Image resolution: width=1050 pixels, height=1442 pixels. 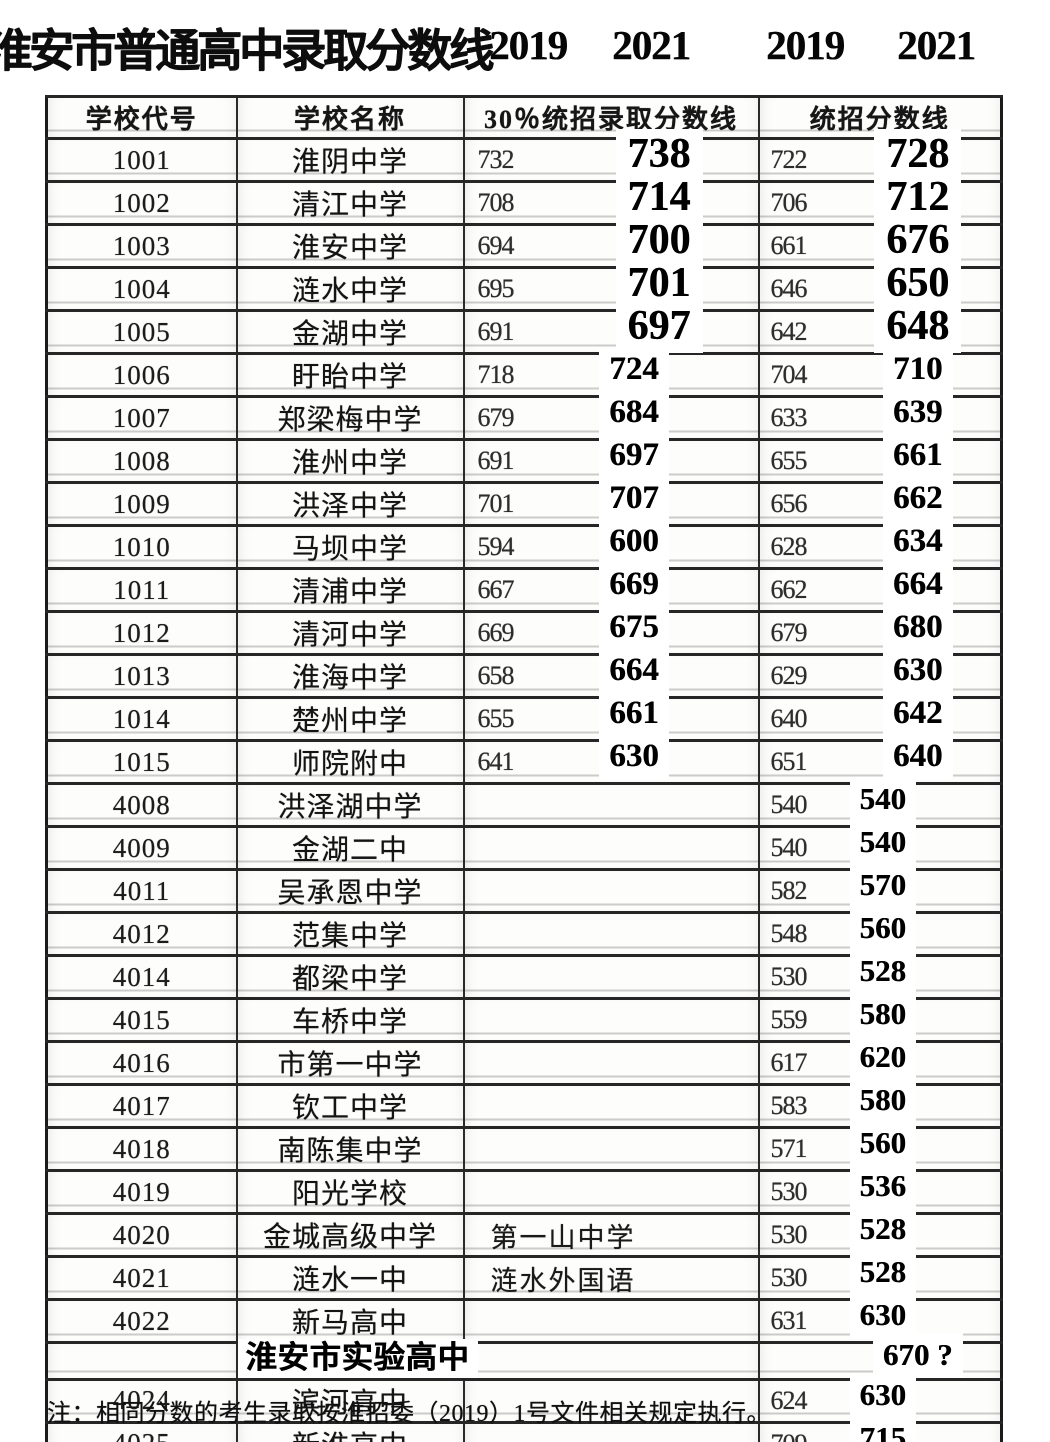 I want to click on table-row: 1010 马坝中学 594 600 628 634, so click(x=524, y=545).